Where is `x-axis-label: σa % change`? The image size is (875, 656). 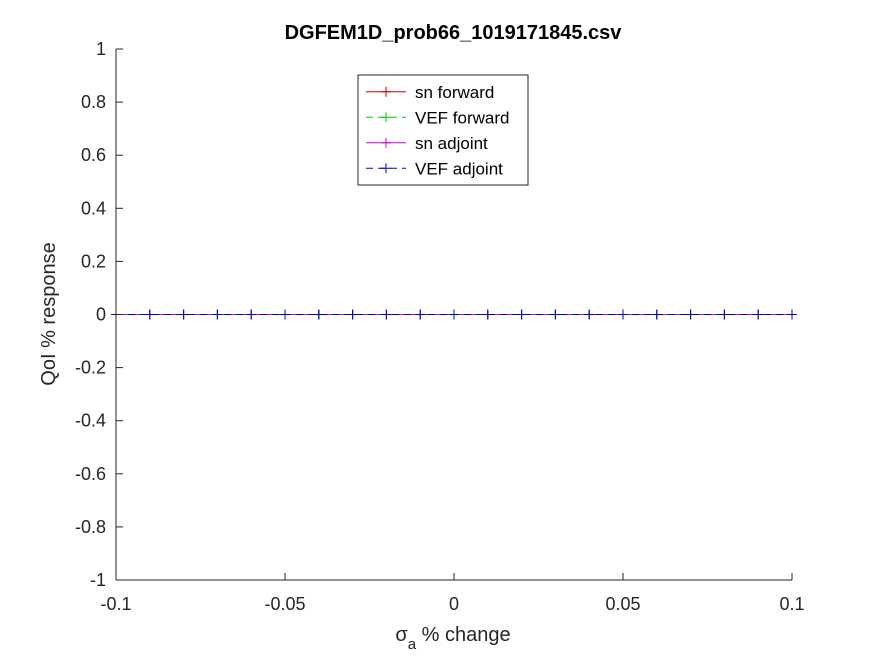
x-axis-label: σa % change is located at coordinates (452, 638).